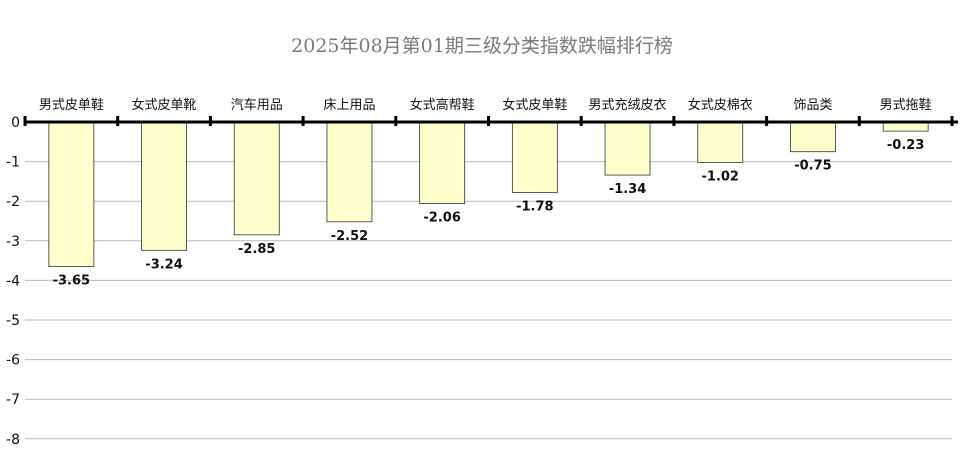  What do you see at coordinates (13, 321) in the screenshot?
I see `y-tick-label: -5` at bounding box center [13, 321].